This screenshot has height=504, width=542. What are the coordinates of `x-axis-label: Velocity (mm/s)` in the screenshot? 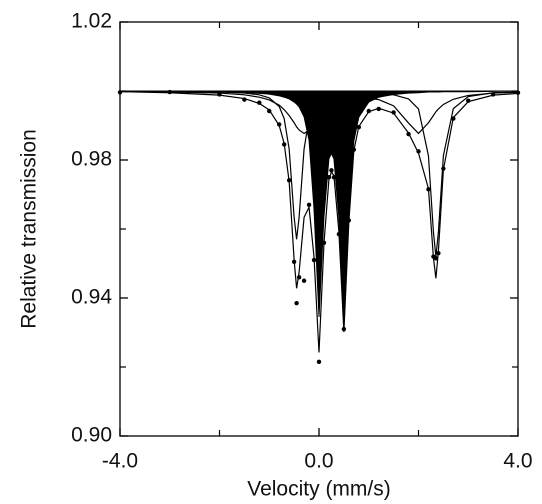 It's located at (319, 489).